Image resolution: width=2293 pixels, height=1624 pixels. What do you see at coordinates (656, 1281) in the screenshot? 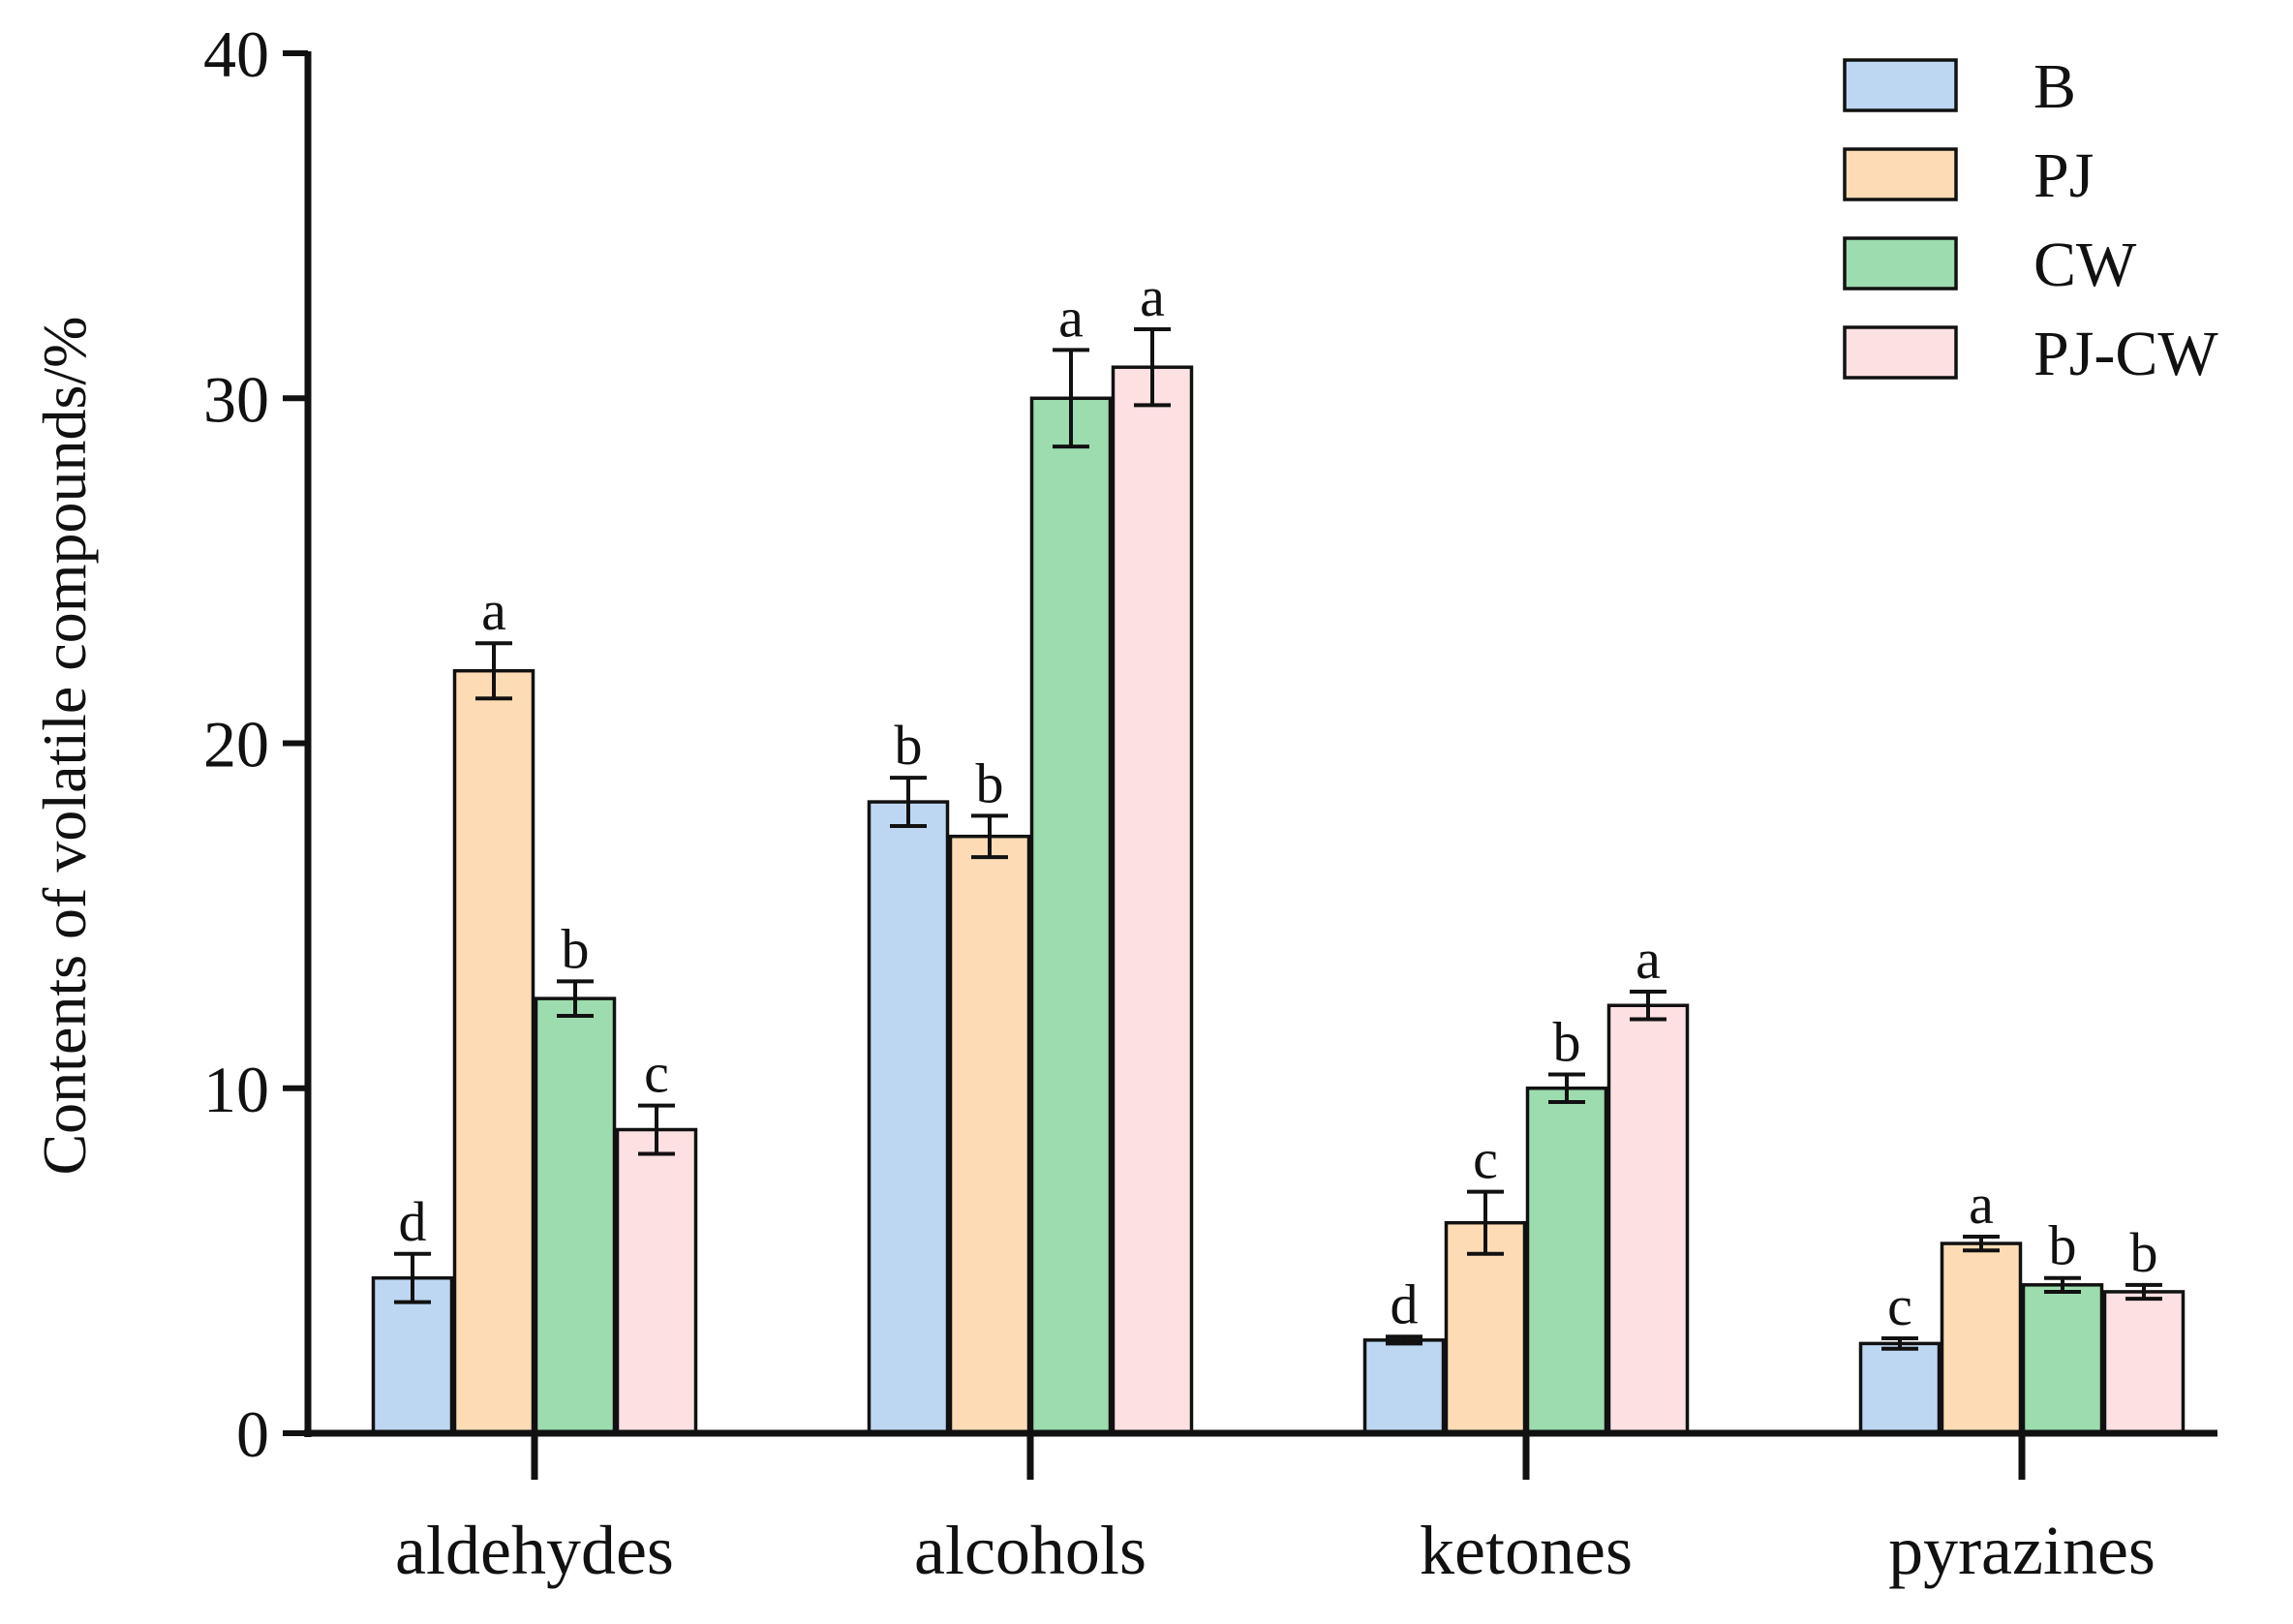
I see `bar-pj-cw-aldehydes` at bounding box center [656, 1281].